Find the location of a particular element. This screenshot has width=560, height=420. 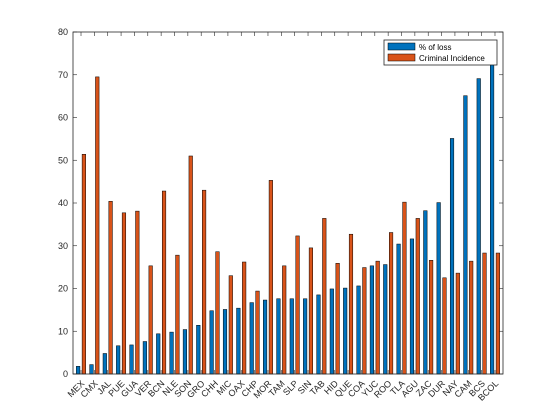

bar-criminal-incidence-slp is located at coordinates (297, 305).